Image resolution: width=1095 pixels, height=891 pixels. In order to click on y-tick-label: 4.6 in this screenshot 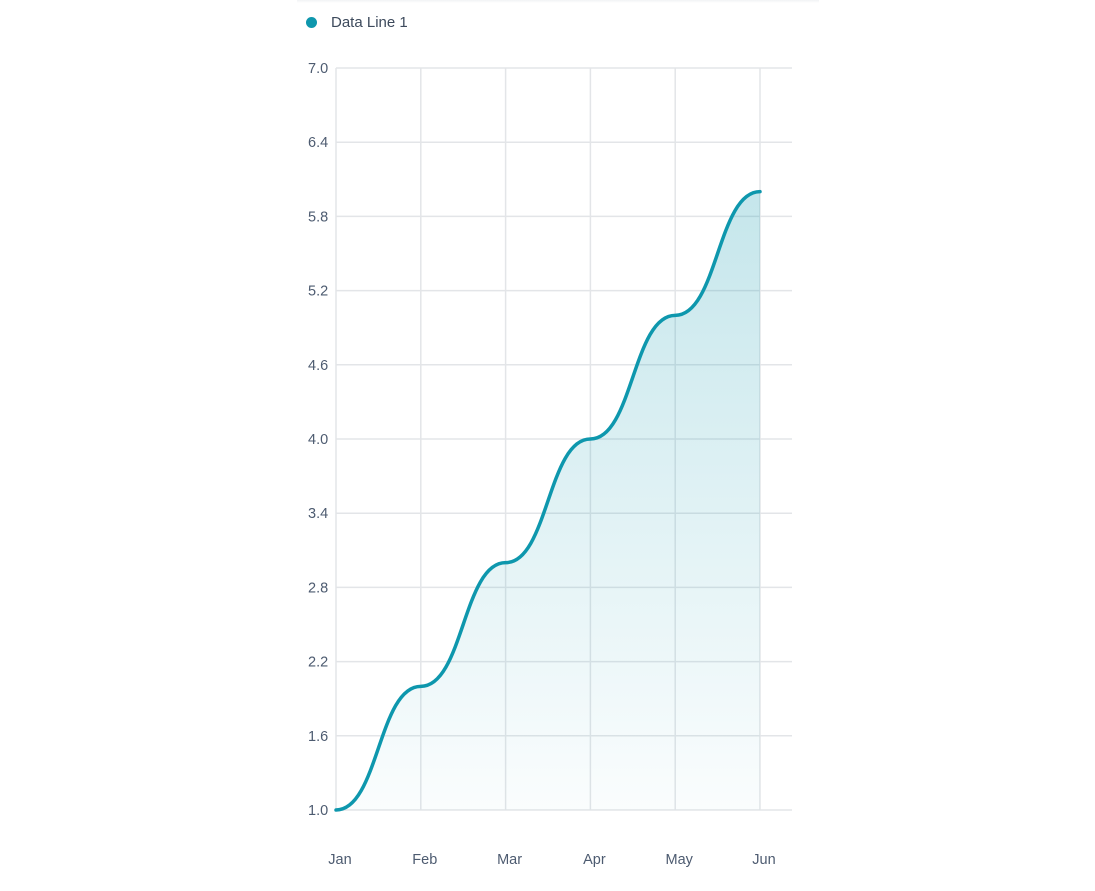, I will do `click(318, 366)`.